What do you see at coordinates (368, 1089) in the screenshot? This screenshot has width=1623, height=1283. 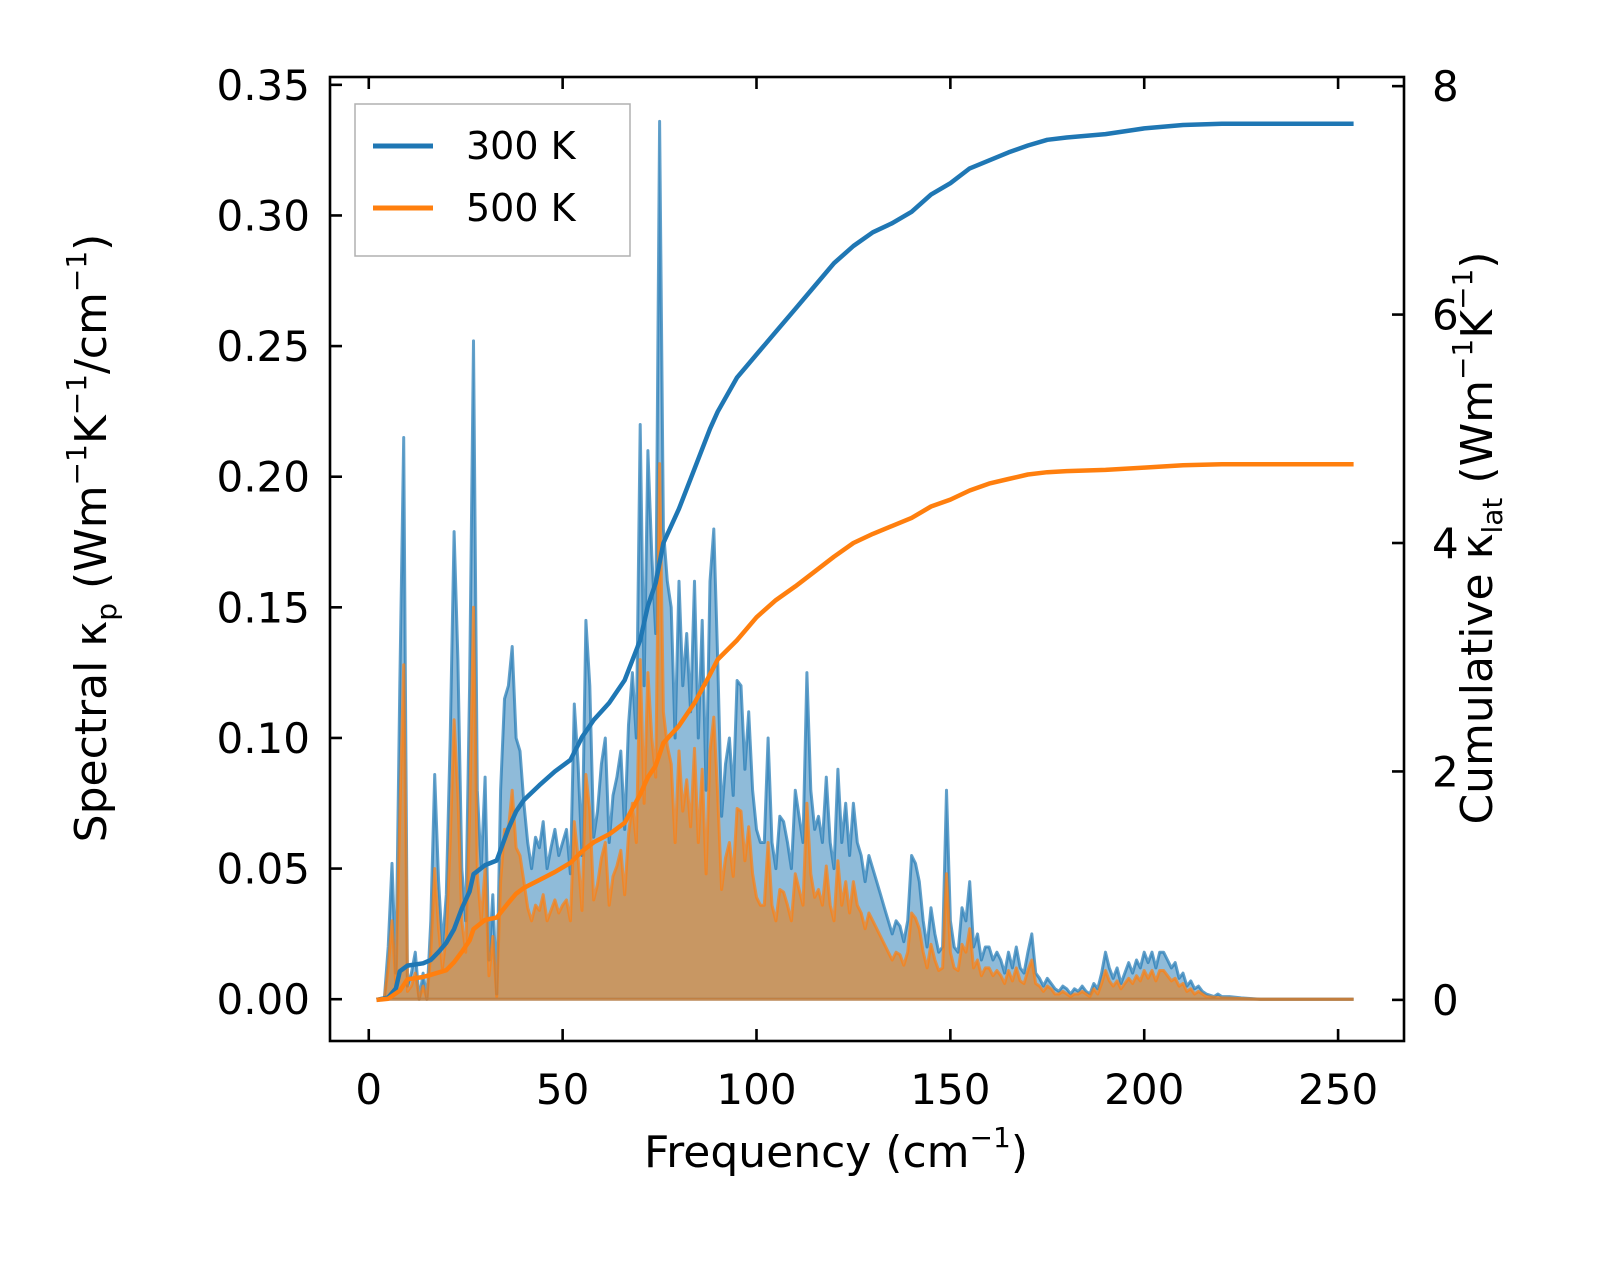 I see `x-tick-label: 0` at bounding box center [368, 1089].